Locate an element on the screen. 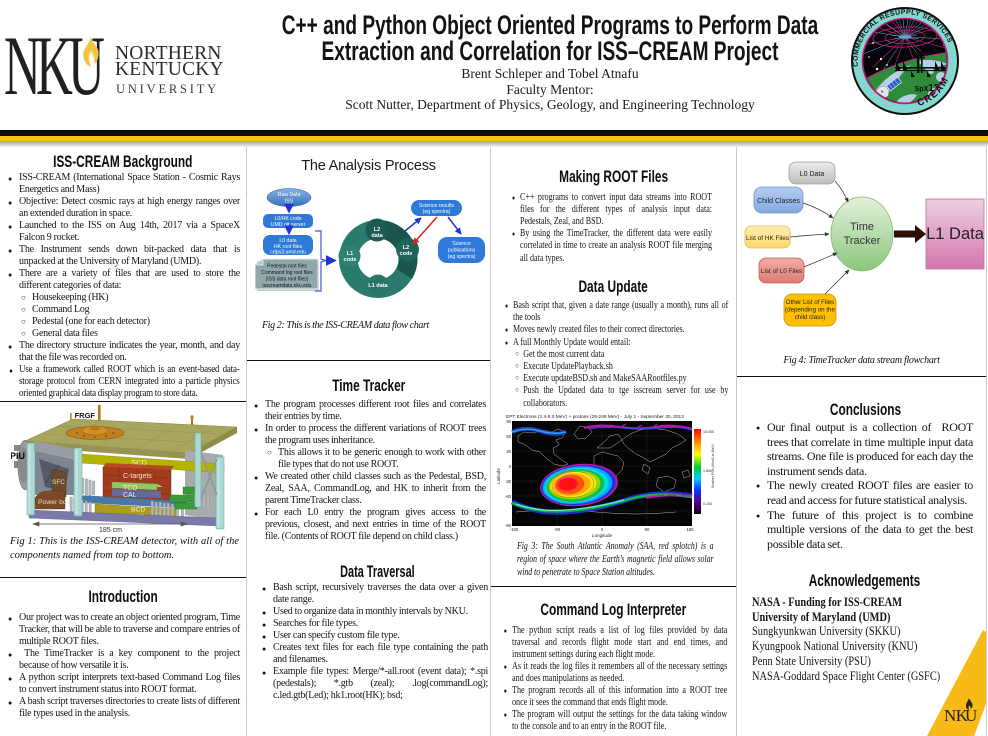  svg-text: List of HK Files is located at coordinates (767, 238).